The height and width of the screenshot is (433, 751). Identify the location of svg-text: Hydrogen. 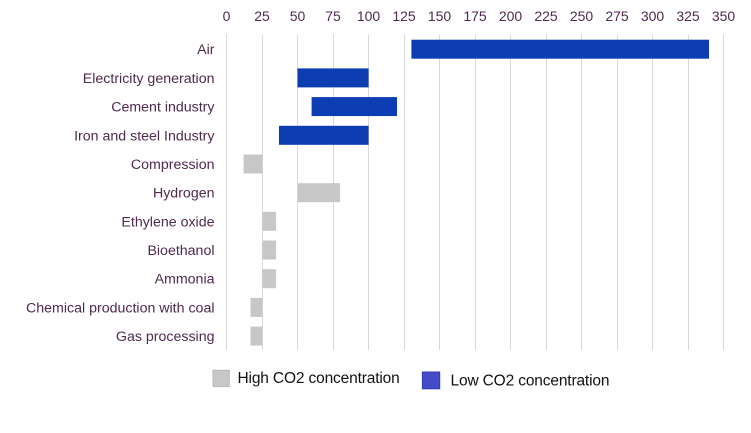
(184, 194).